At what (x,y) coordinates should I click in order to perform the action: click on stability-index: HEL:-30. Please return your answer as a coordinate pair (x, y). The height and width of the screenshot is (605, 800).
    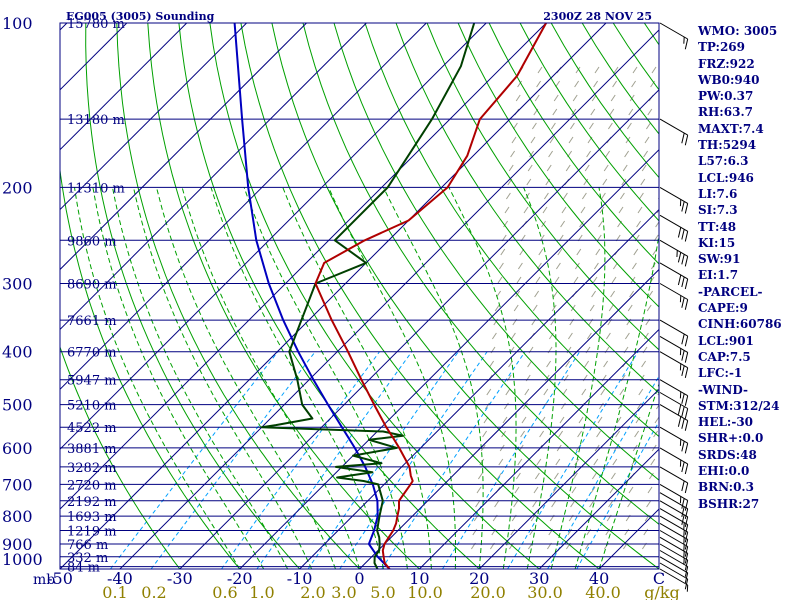
    Looking at the image, I should click on (748, 422).